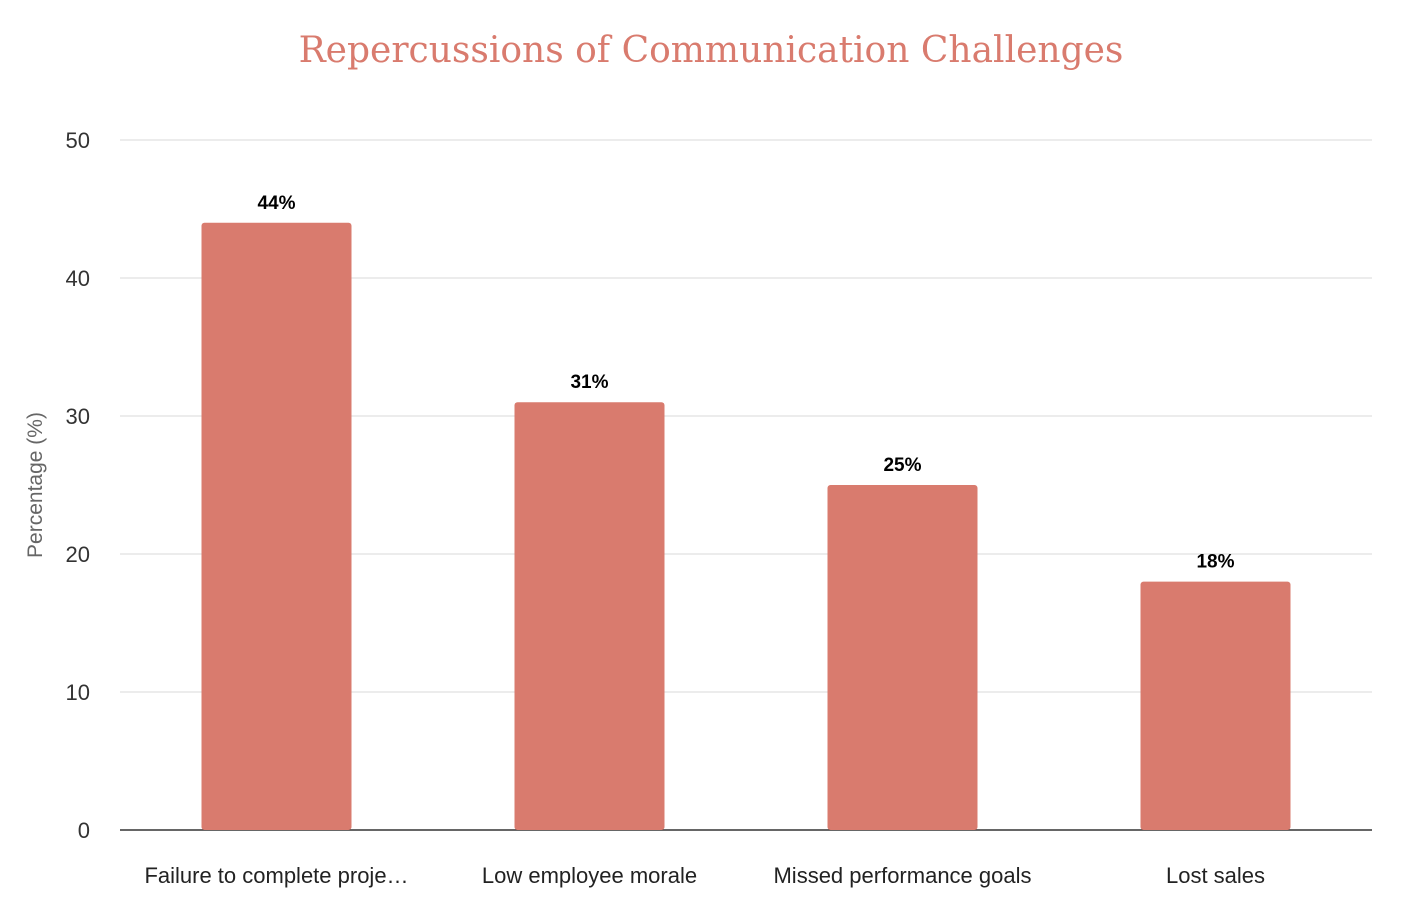 This screenshot has height=914, width=1410. What do you see at coordinates (276, 203) in the screenshot?
I see `data-label: 44%` at bounding box center [276, 203].